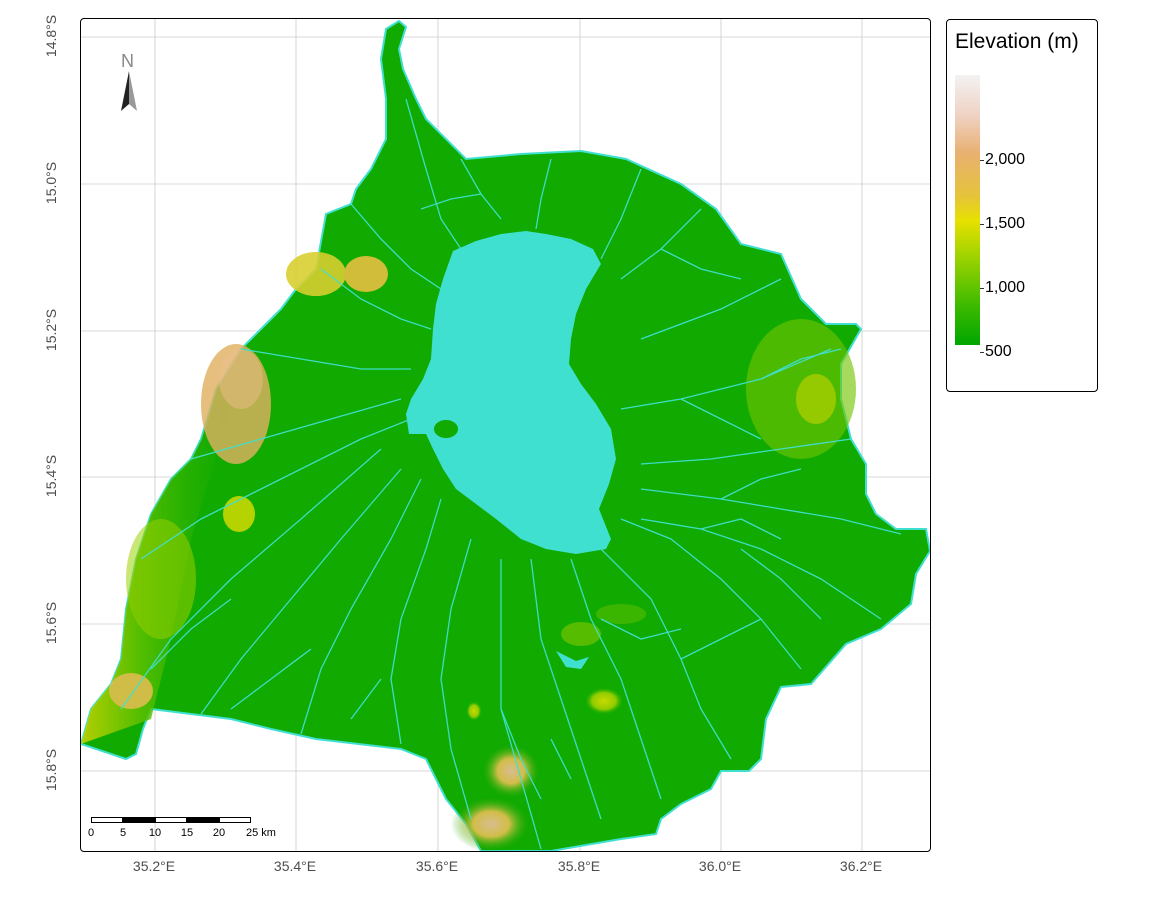 The height and width of the screenshot is (910, 1153). What do you see at coordinates (261, 833) in the screenshot?
I see `scale-label: 25 km` at bounding box center [261, 833].